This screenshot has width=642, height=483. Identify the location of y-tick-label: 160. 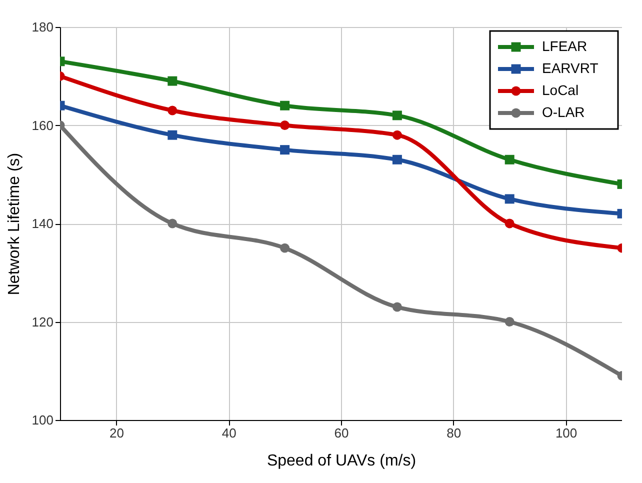
(43, 125).